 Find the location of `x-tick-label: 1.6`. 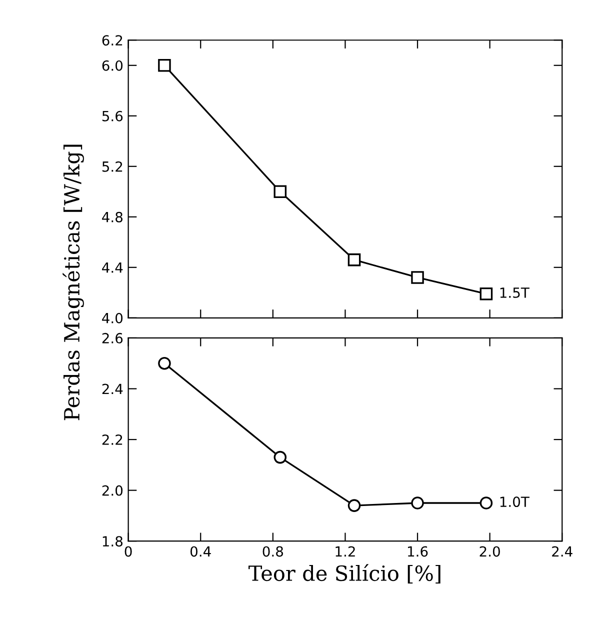

x-tick-label: 1.6 is located at coordinates (418, 551).